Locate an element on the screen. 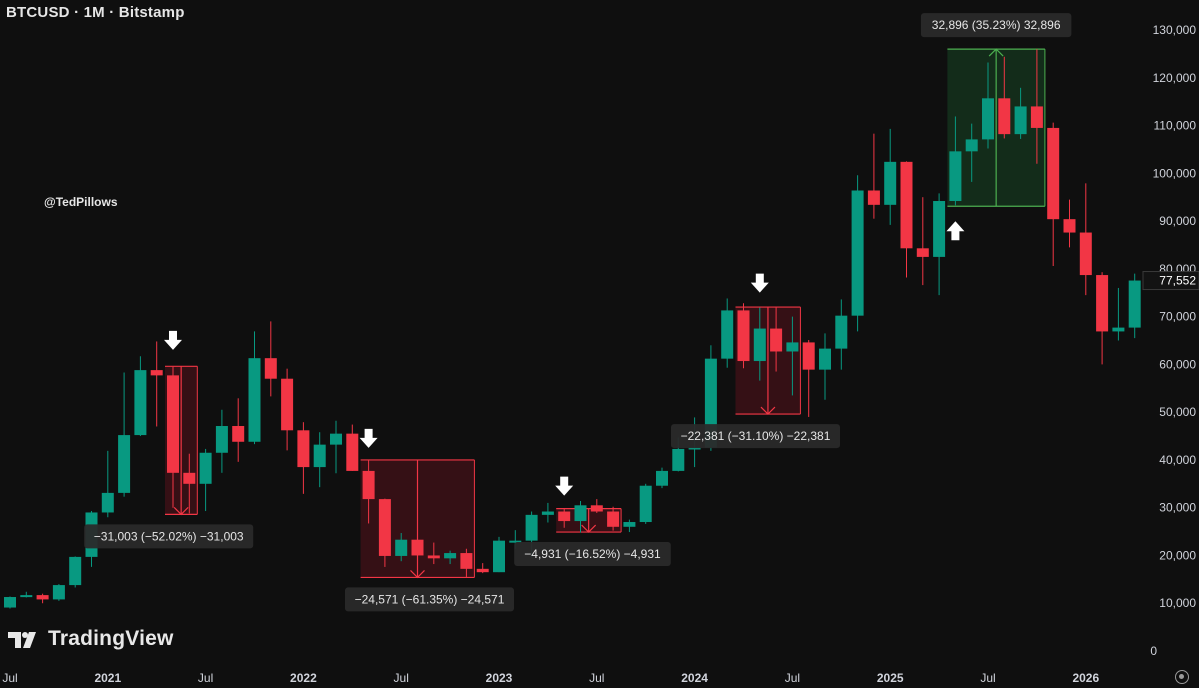  measure-label-0: −31,003 (−52.02%) −31,003 is located at coordinates (169, 536).